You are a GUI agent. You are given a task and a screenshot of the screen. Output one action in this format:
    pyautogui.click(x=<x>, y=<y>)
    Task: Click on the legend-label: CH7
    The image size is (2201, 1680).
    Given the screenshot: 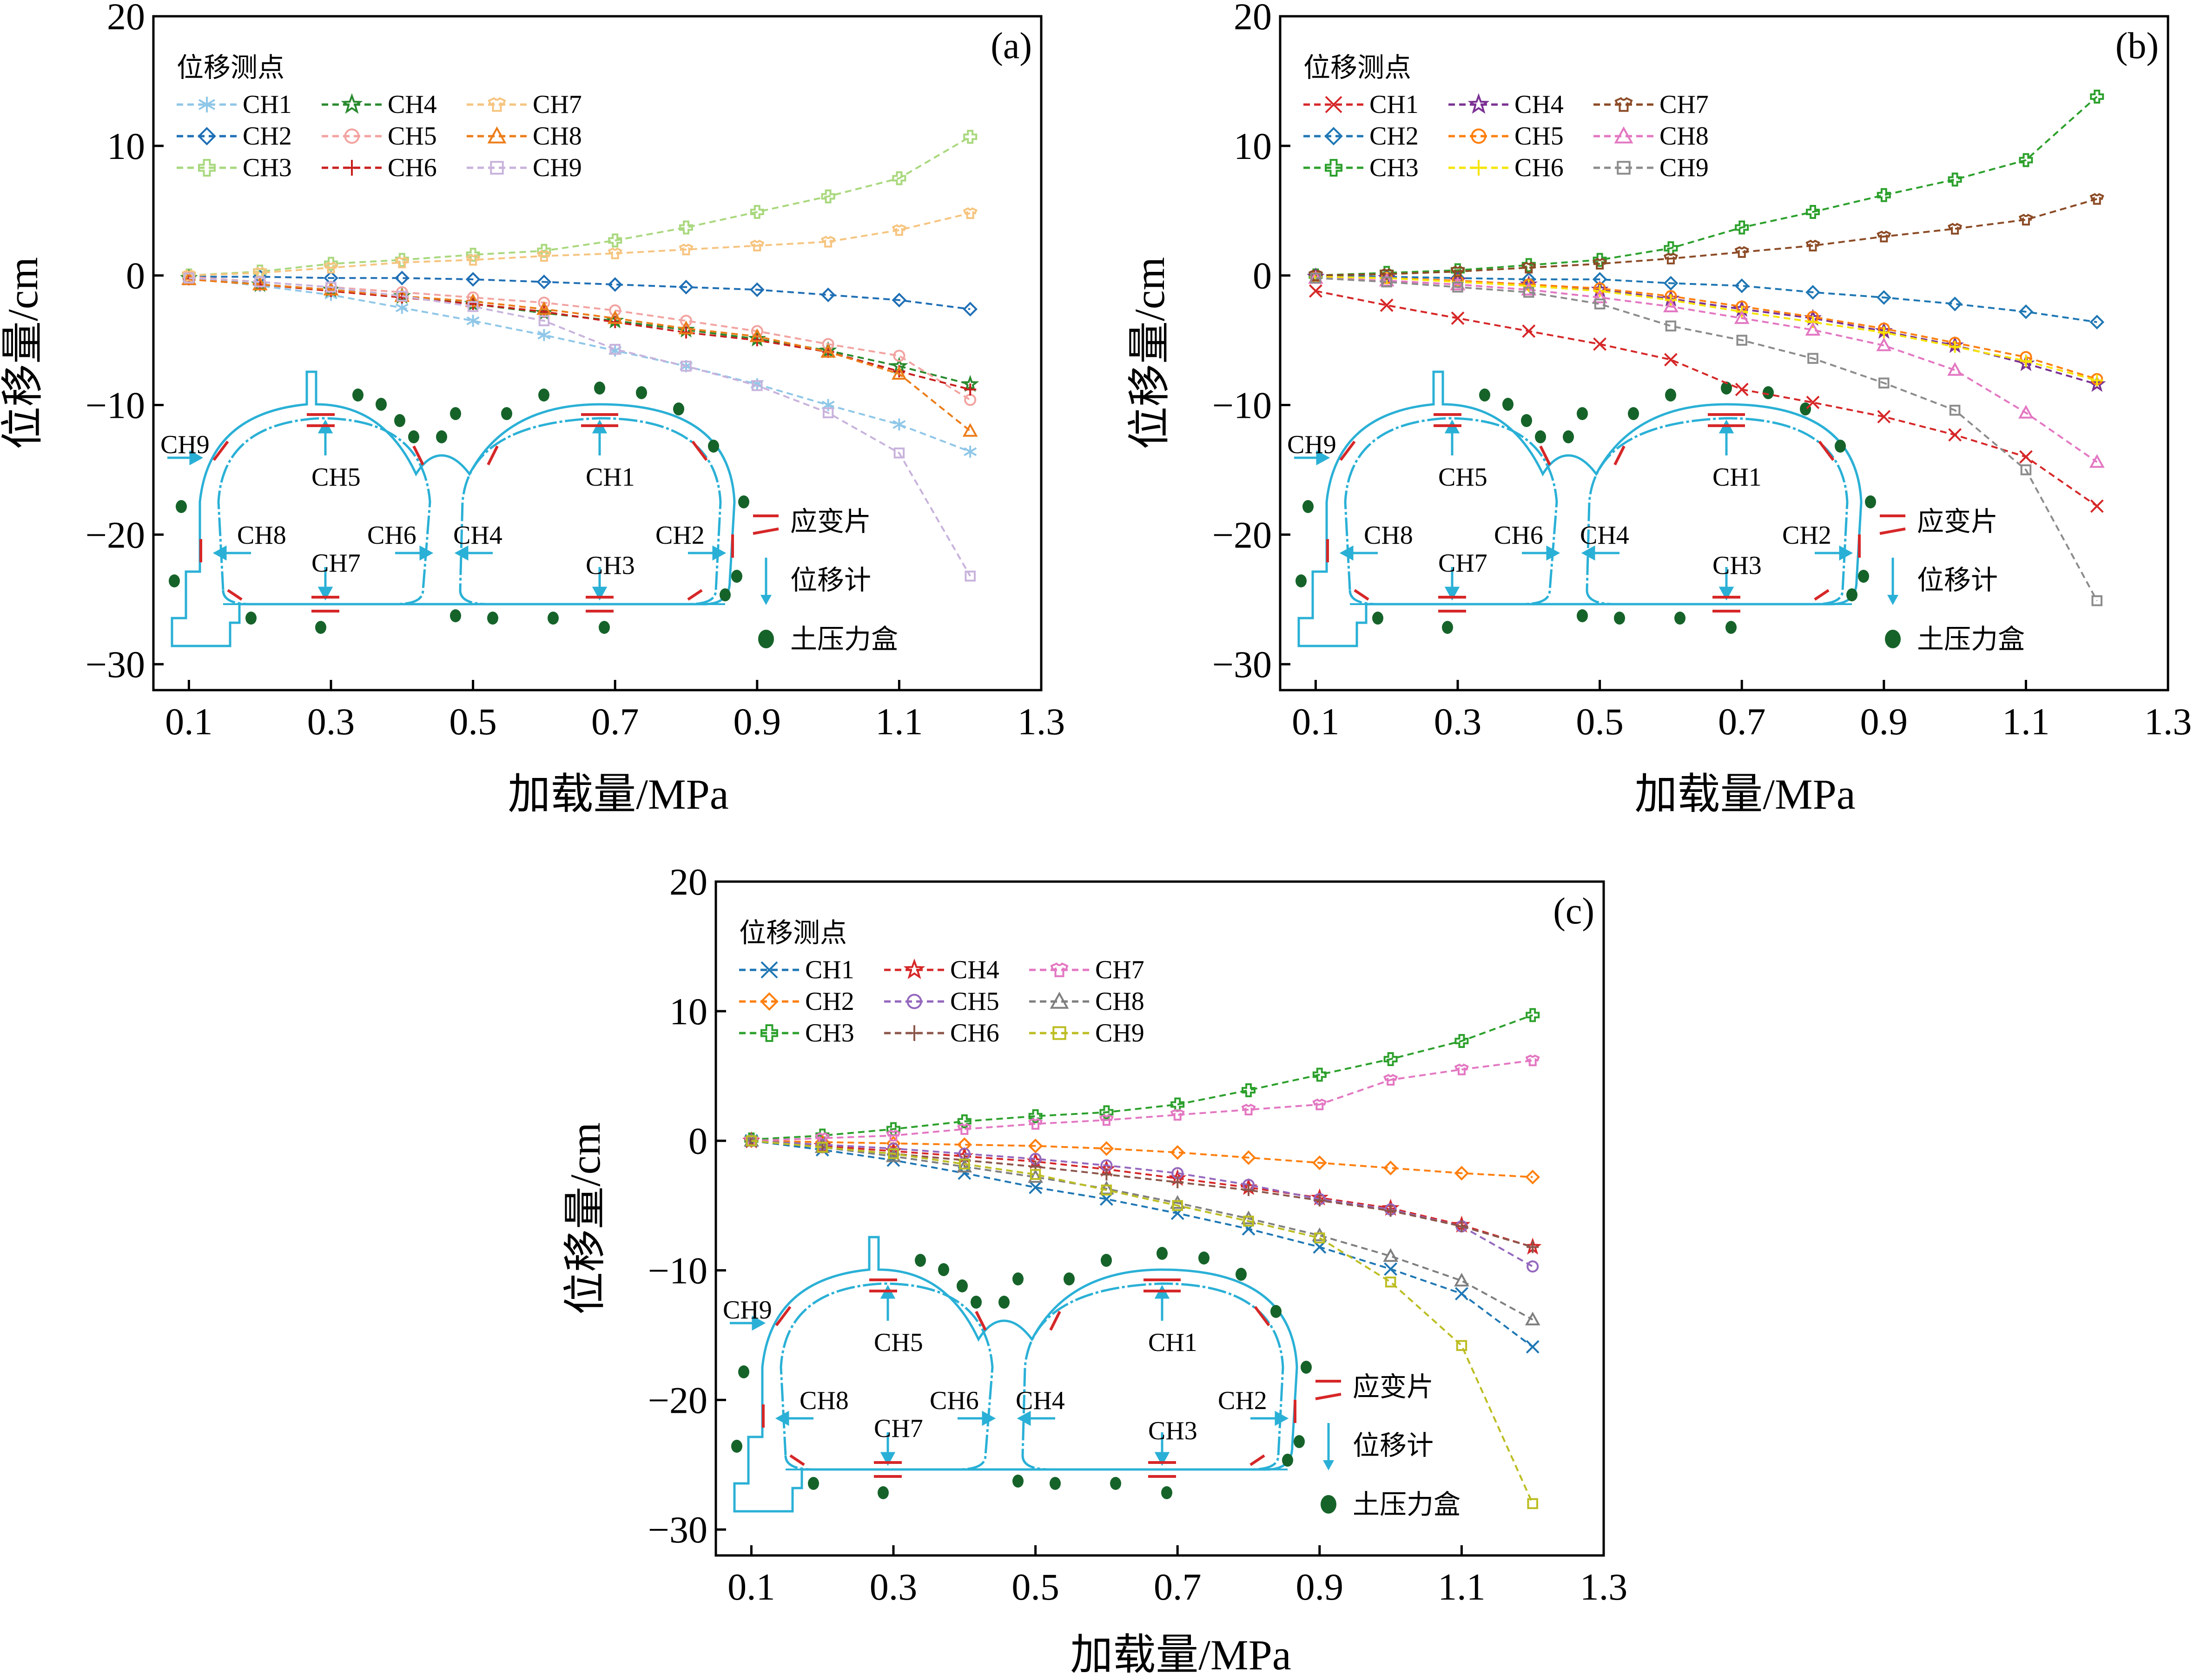 What is the action you would take?
    pyautogui.click(x=1684, y=105)
    